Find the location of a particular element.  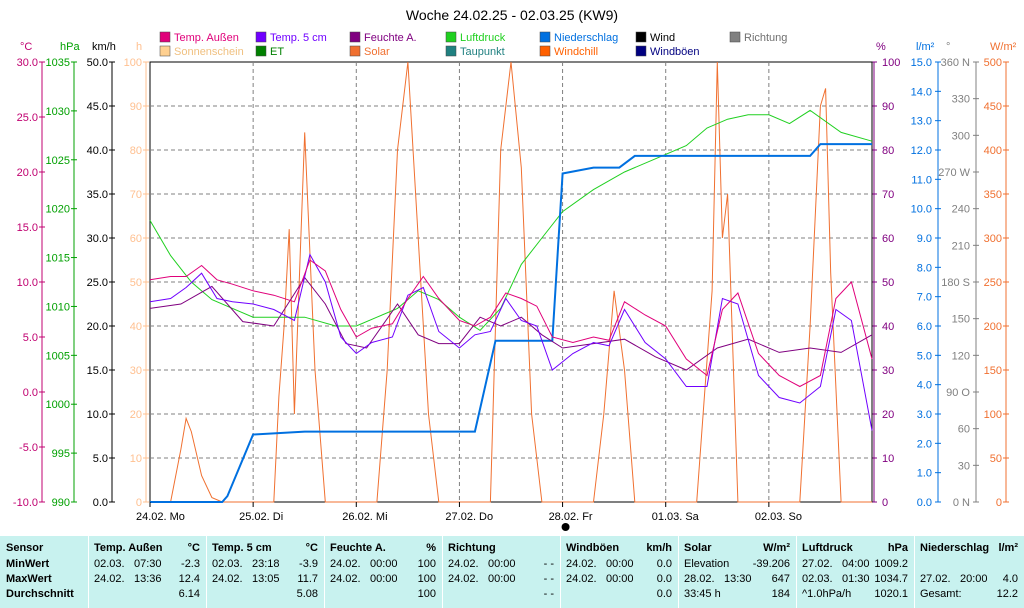

stats-cell-time: 04:00 is located at coordinates (856, 564).